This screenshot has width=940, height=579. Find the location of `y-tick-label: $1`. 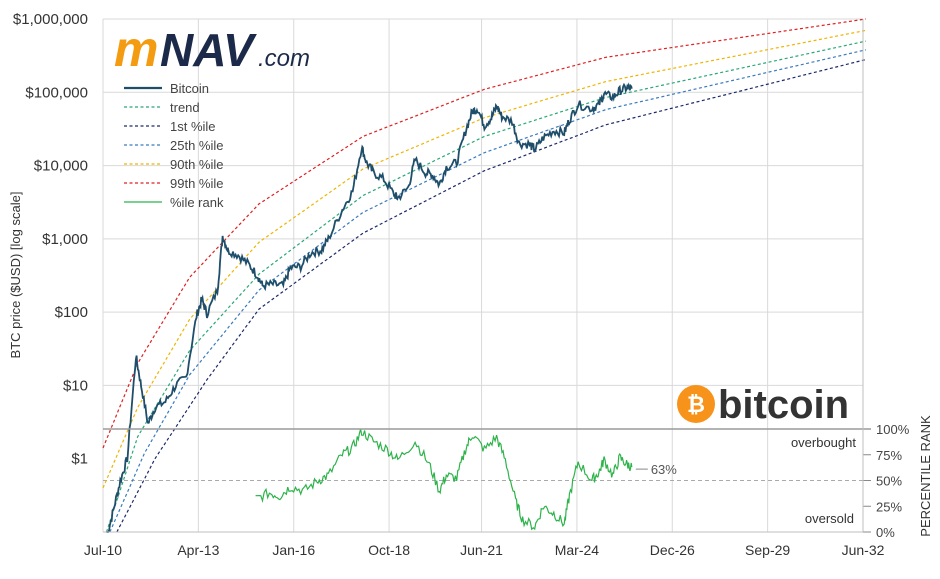

y-tick-label: $1 is located at coordinates (79, 459).